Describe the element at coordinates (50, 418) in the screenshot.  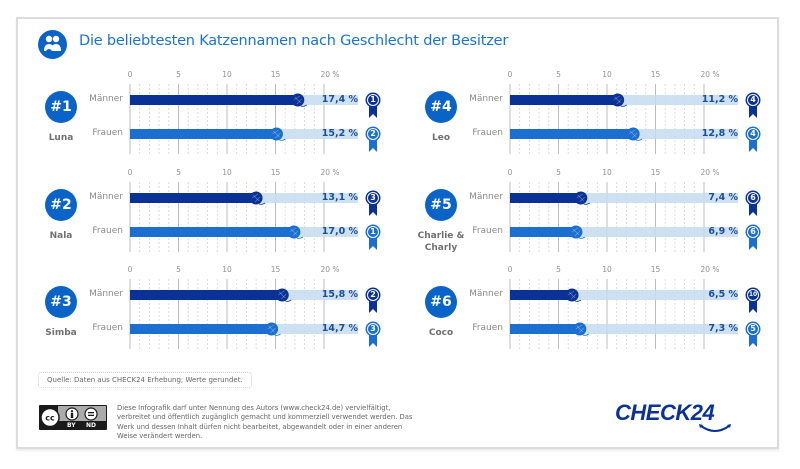
I see `svg-text: cc` at that location.